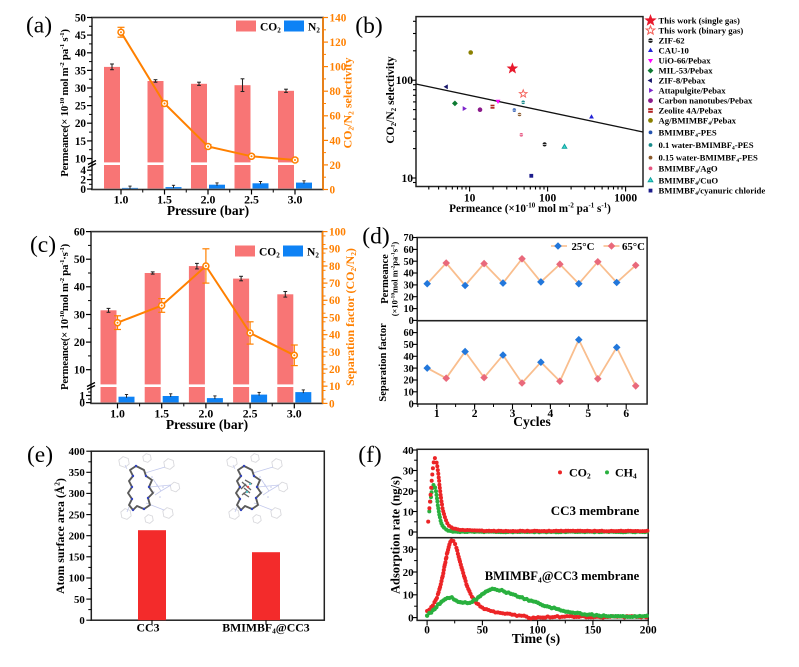 The width and height of the screenshot is (799, 667). Describe the element at coordinates (595, 510) in the screenshot. I see `svg-text: CC3 membrane` at that location.